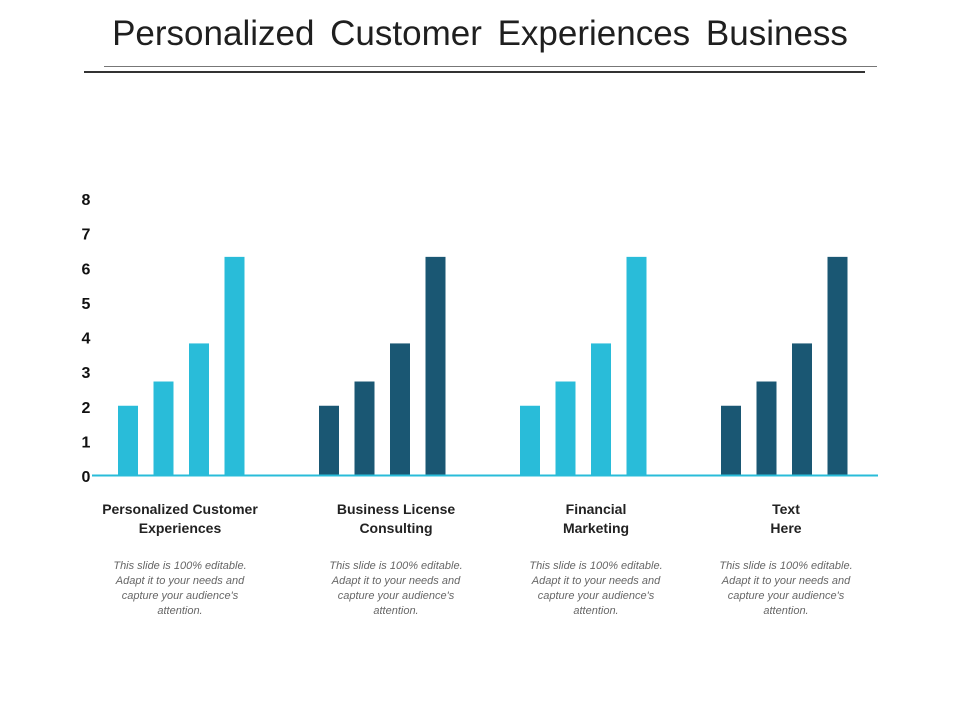 This screenshot has height=720, width=960. What do you see at coordinates (86, 304) in the screenshot?
I see `y-tick-label-5: 5` at bounding box center [86, 304].